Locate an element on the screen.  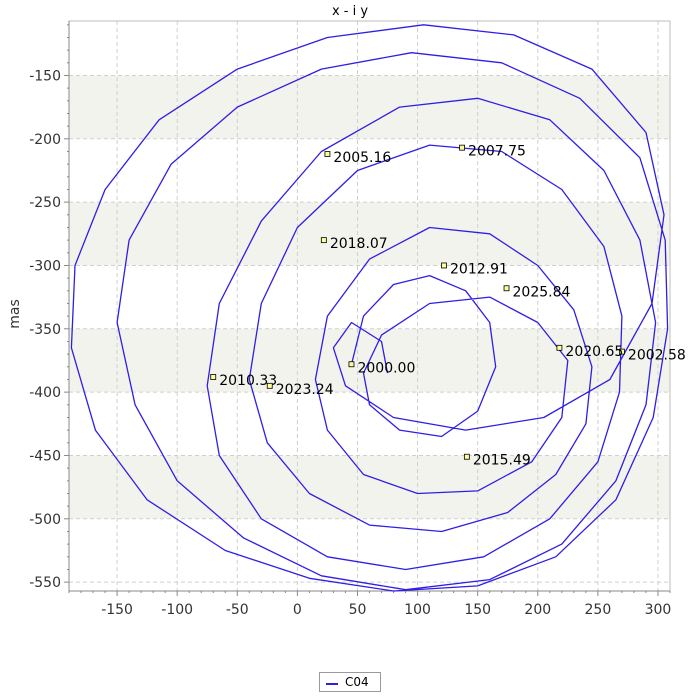
y-tick-label: -150 is located at coordinates (45, 76).